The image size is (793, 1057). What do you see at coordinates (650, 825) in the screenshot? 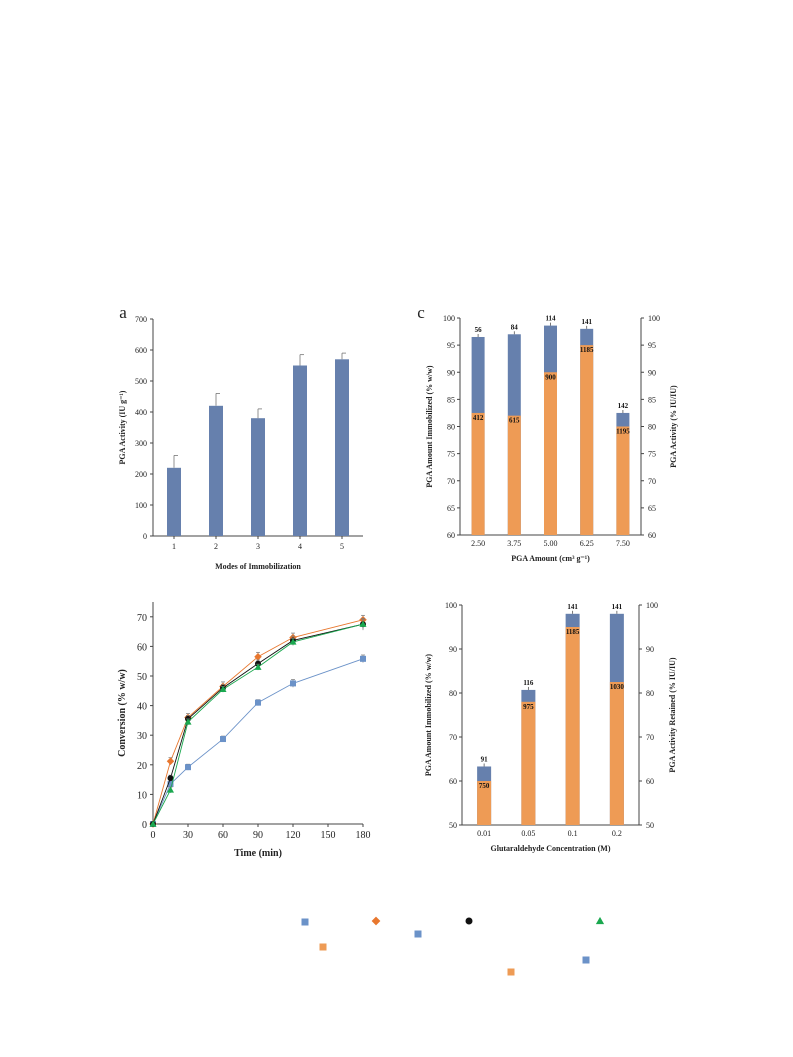
I see `y-tick-label-right: 50` at bounding box center [650, 825].